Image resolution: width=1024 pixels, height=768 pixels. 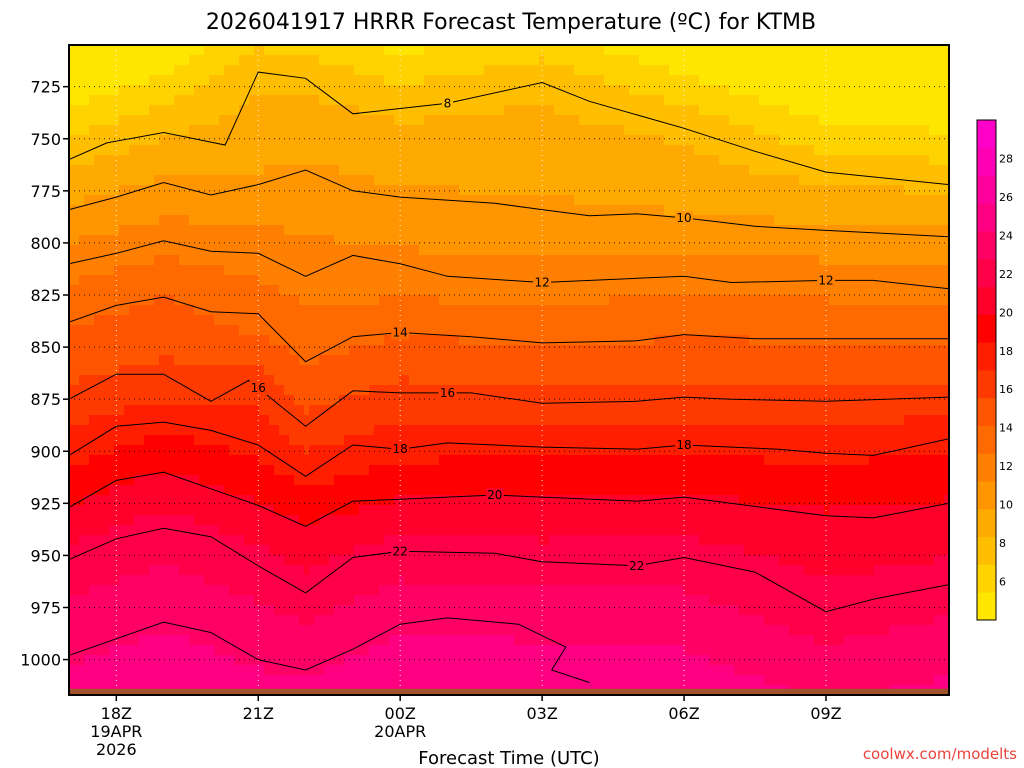 What do you see at coordinates (683, 713) in the screenshot?
I see `x-tick-label: 06Z` at bounding box center [683, 713].